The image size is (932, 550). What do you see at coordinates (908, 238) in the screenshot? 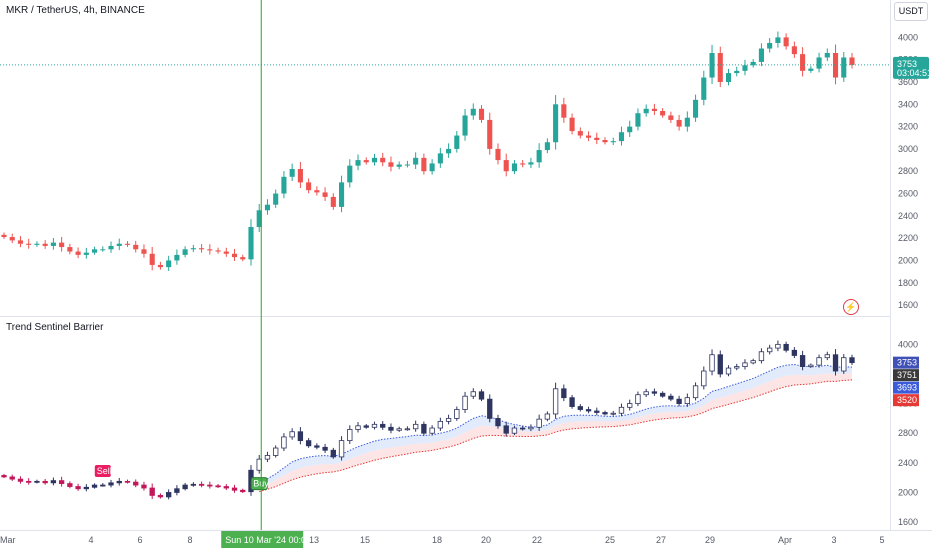
I see `price-tick-label: 2200` at bounding box center [908, 238].